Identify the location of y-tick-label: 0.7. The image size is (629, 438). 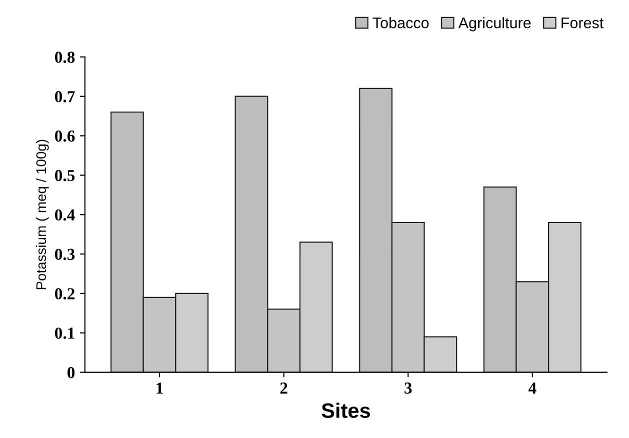
(64, 96).